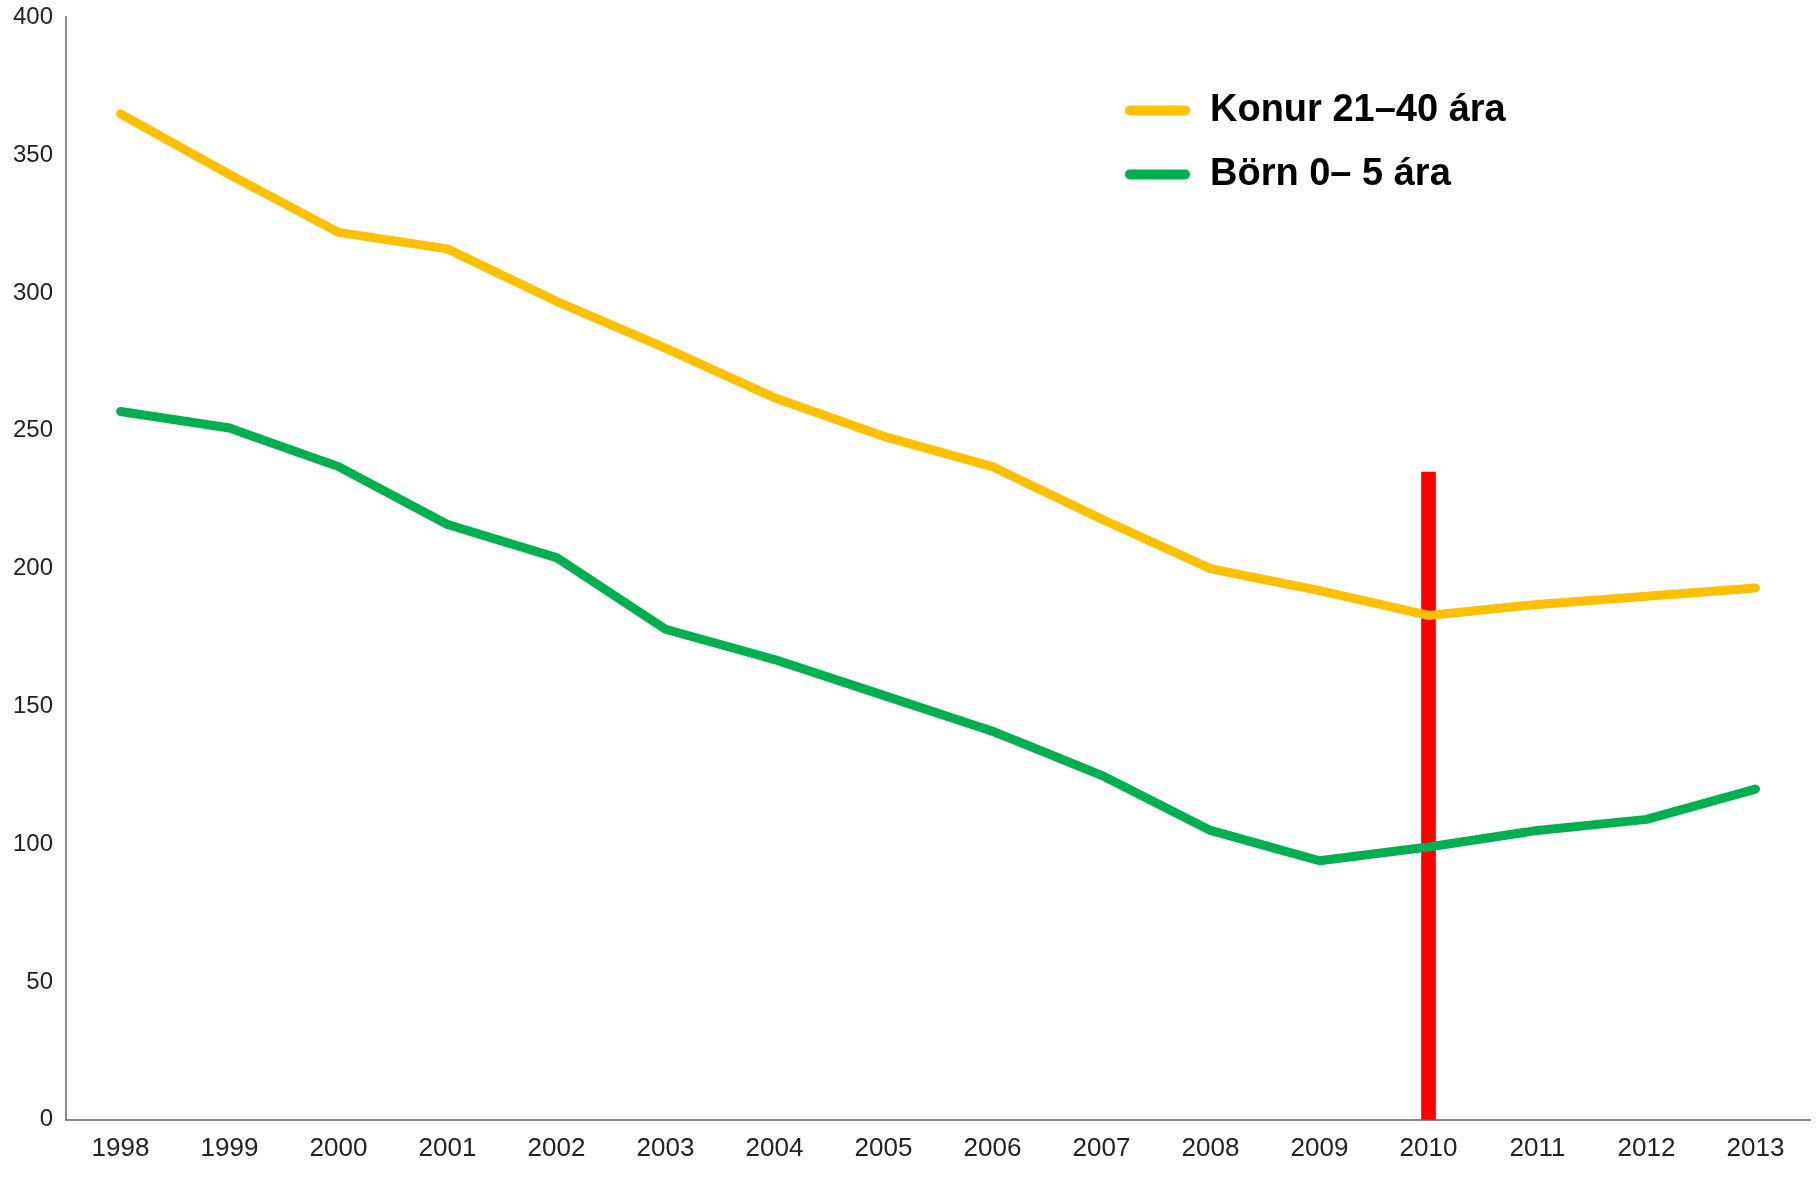 Image resolution: width=1820 pixels, height=1177 pixels. What do you see at coordinates (1210, 1146) in the screenshot?
I see `x-tick-label: 2008` at bounding box center [1210, 1146].